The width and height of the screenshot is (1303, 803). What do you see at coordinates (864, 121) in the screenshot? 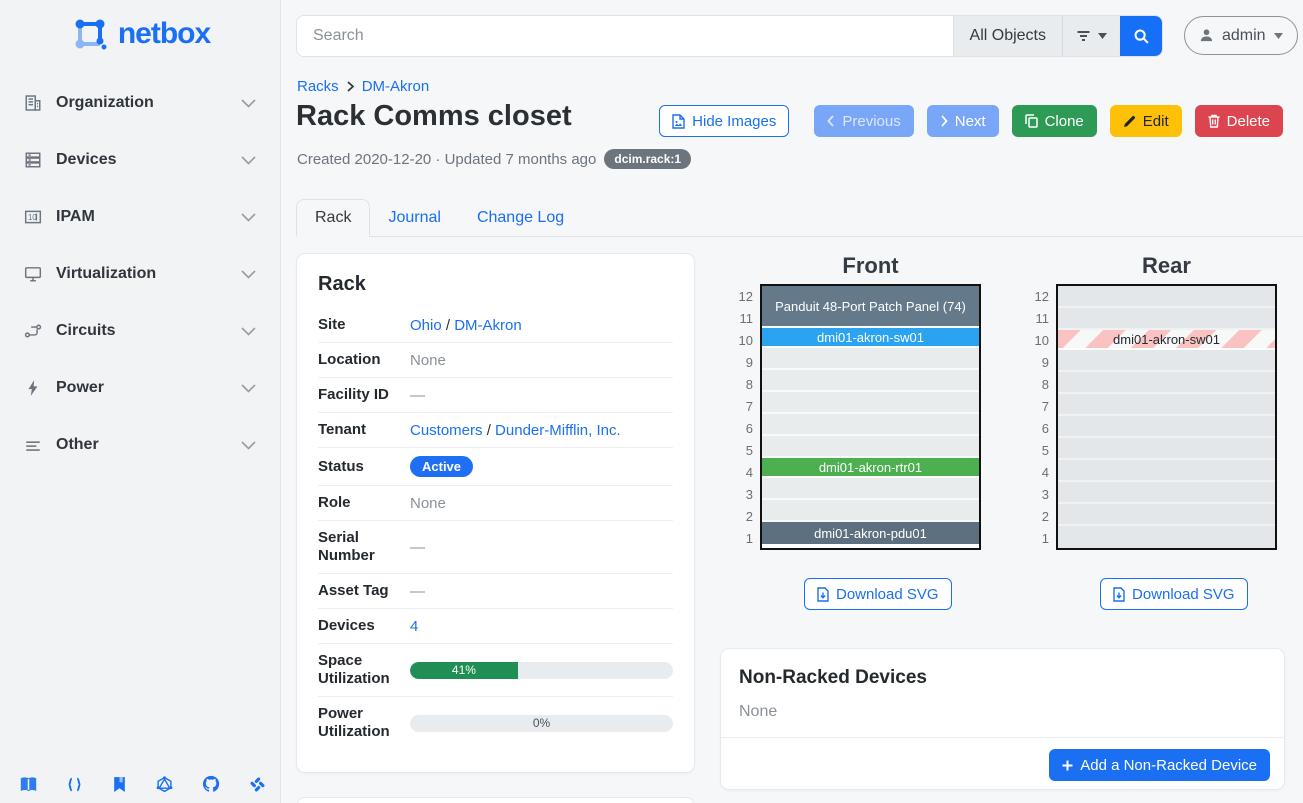
I see `previous-button: Previous` at bounding box center [864, 121].